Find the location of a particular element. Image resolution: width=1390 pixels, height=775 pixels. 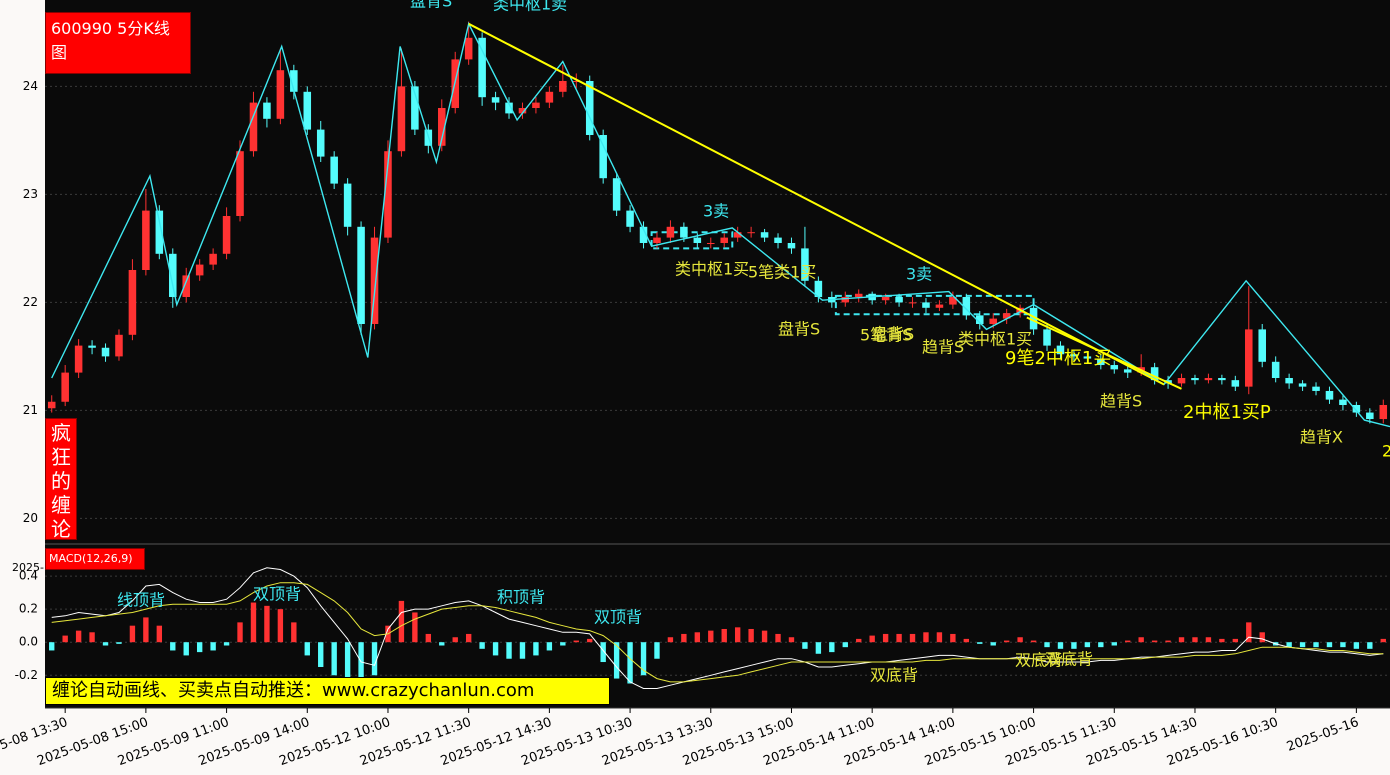

trend-line is located at coordinates (1104, 353).